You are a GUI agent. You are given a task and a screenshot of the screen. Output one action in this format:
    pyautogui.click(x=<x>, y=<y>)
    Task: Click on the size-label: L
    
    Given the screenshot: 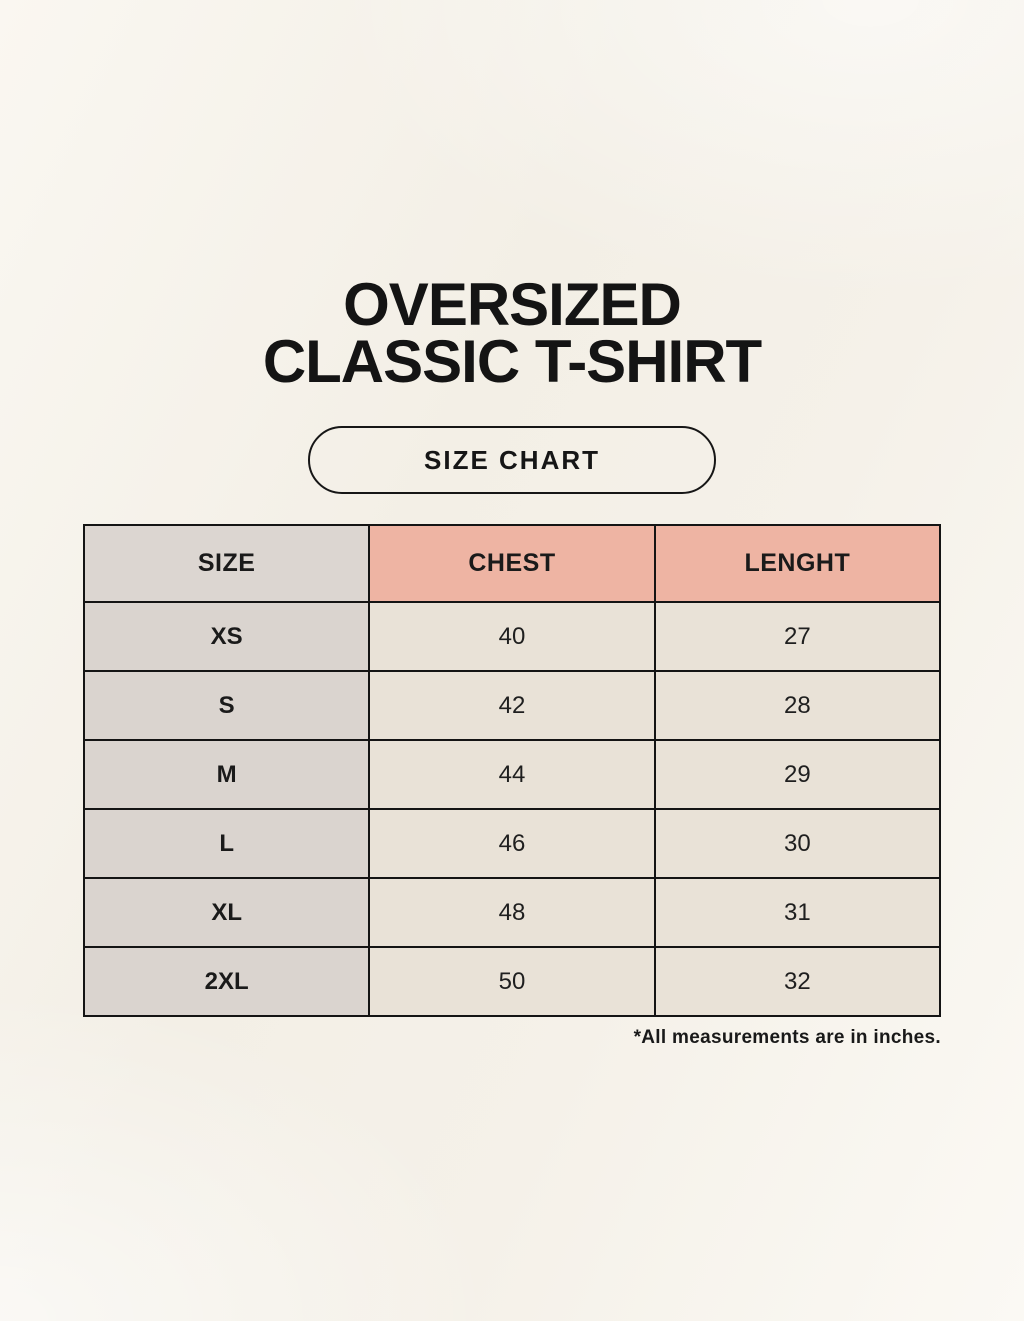 What is the action you would take?
    pyautogui.click(x=226, y=843)
    